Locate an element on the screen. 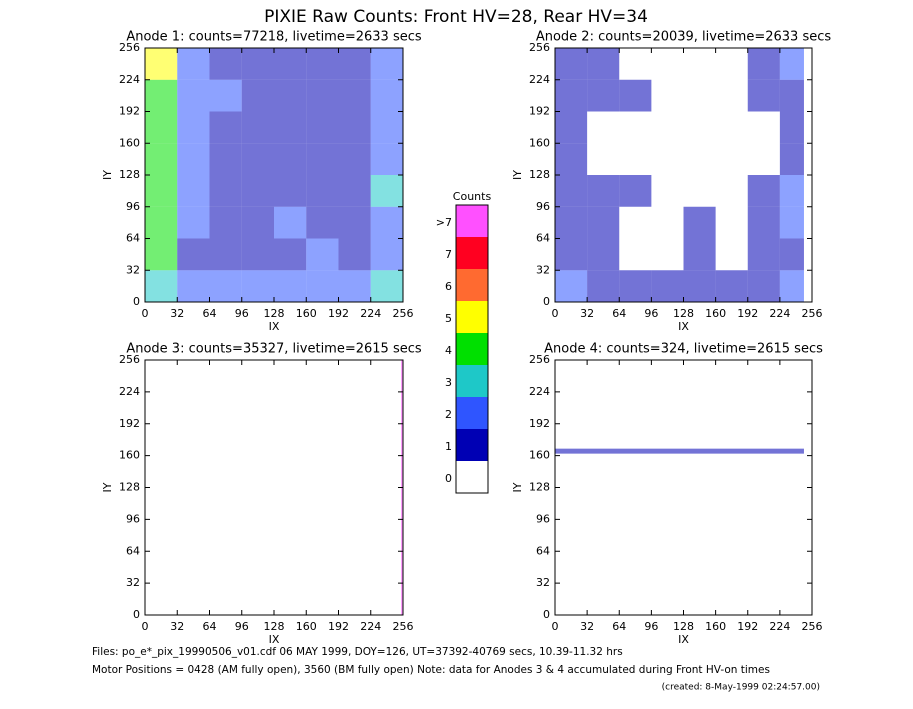 The height and width of the screenshot is (709, 913). note: (created: 8-May-1999 02:24:57.00) is located at coordinates (741, 688).